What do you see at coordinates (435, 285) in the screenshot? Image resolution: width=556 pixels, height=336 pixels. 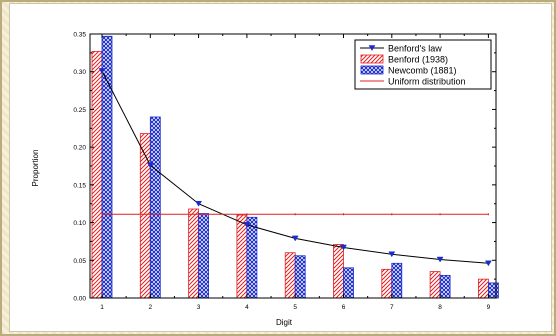 I see `bar-benford-1938--8` at bounding box center [435, 285].